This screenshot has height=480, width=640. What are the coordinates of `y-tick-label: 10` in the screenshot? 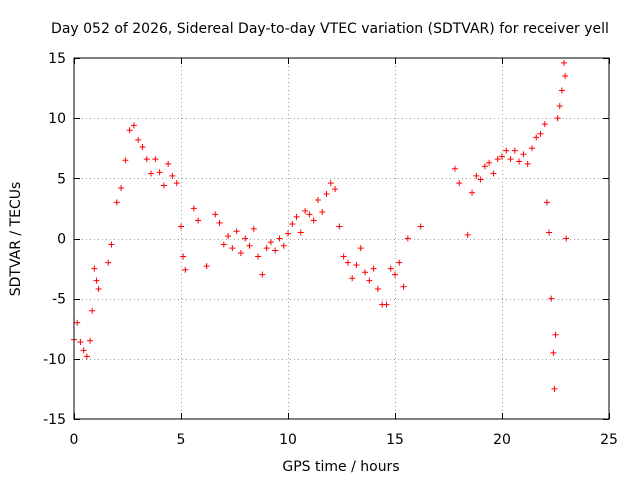 It's located at (57, 119).